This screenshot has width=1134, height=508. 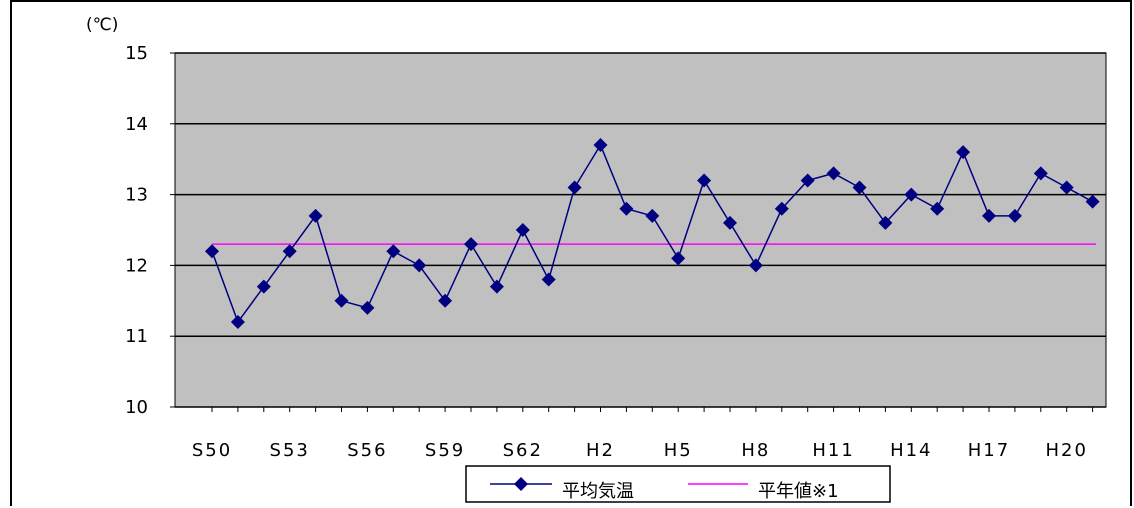 What do you see at coordinates (102, 25) in the screenshot?
I see `y-unit-label: (℃)` at bounding box center [102, 25].